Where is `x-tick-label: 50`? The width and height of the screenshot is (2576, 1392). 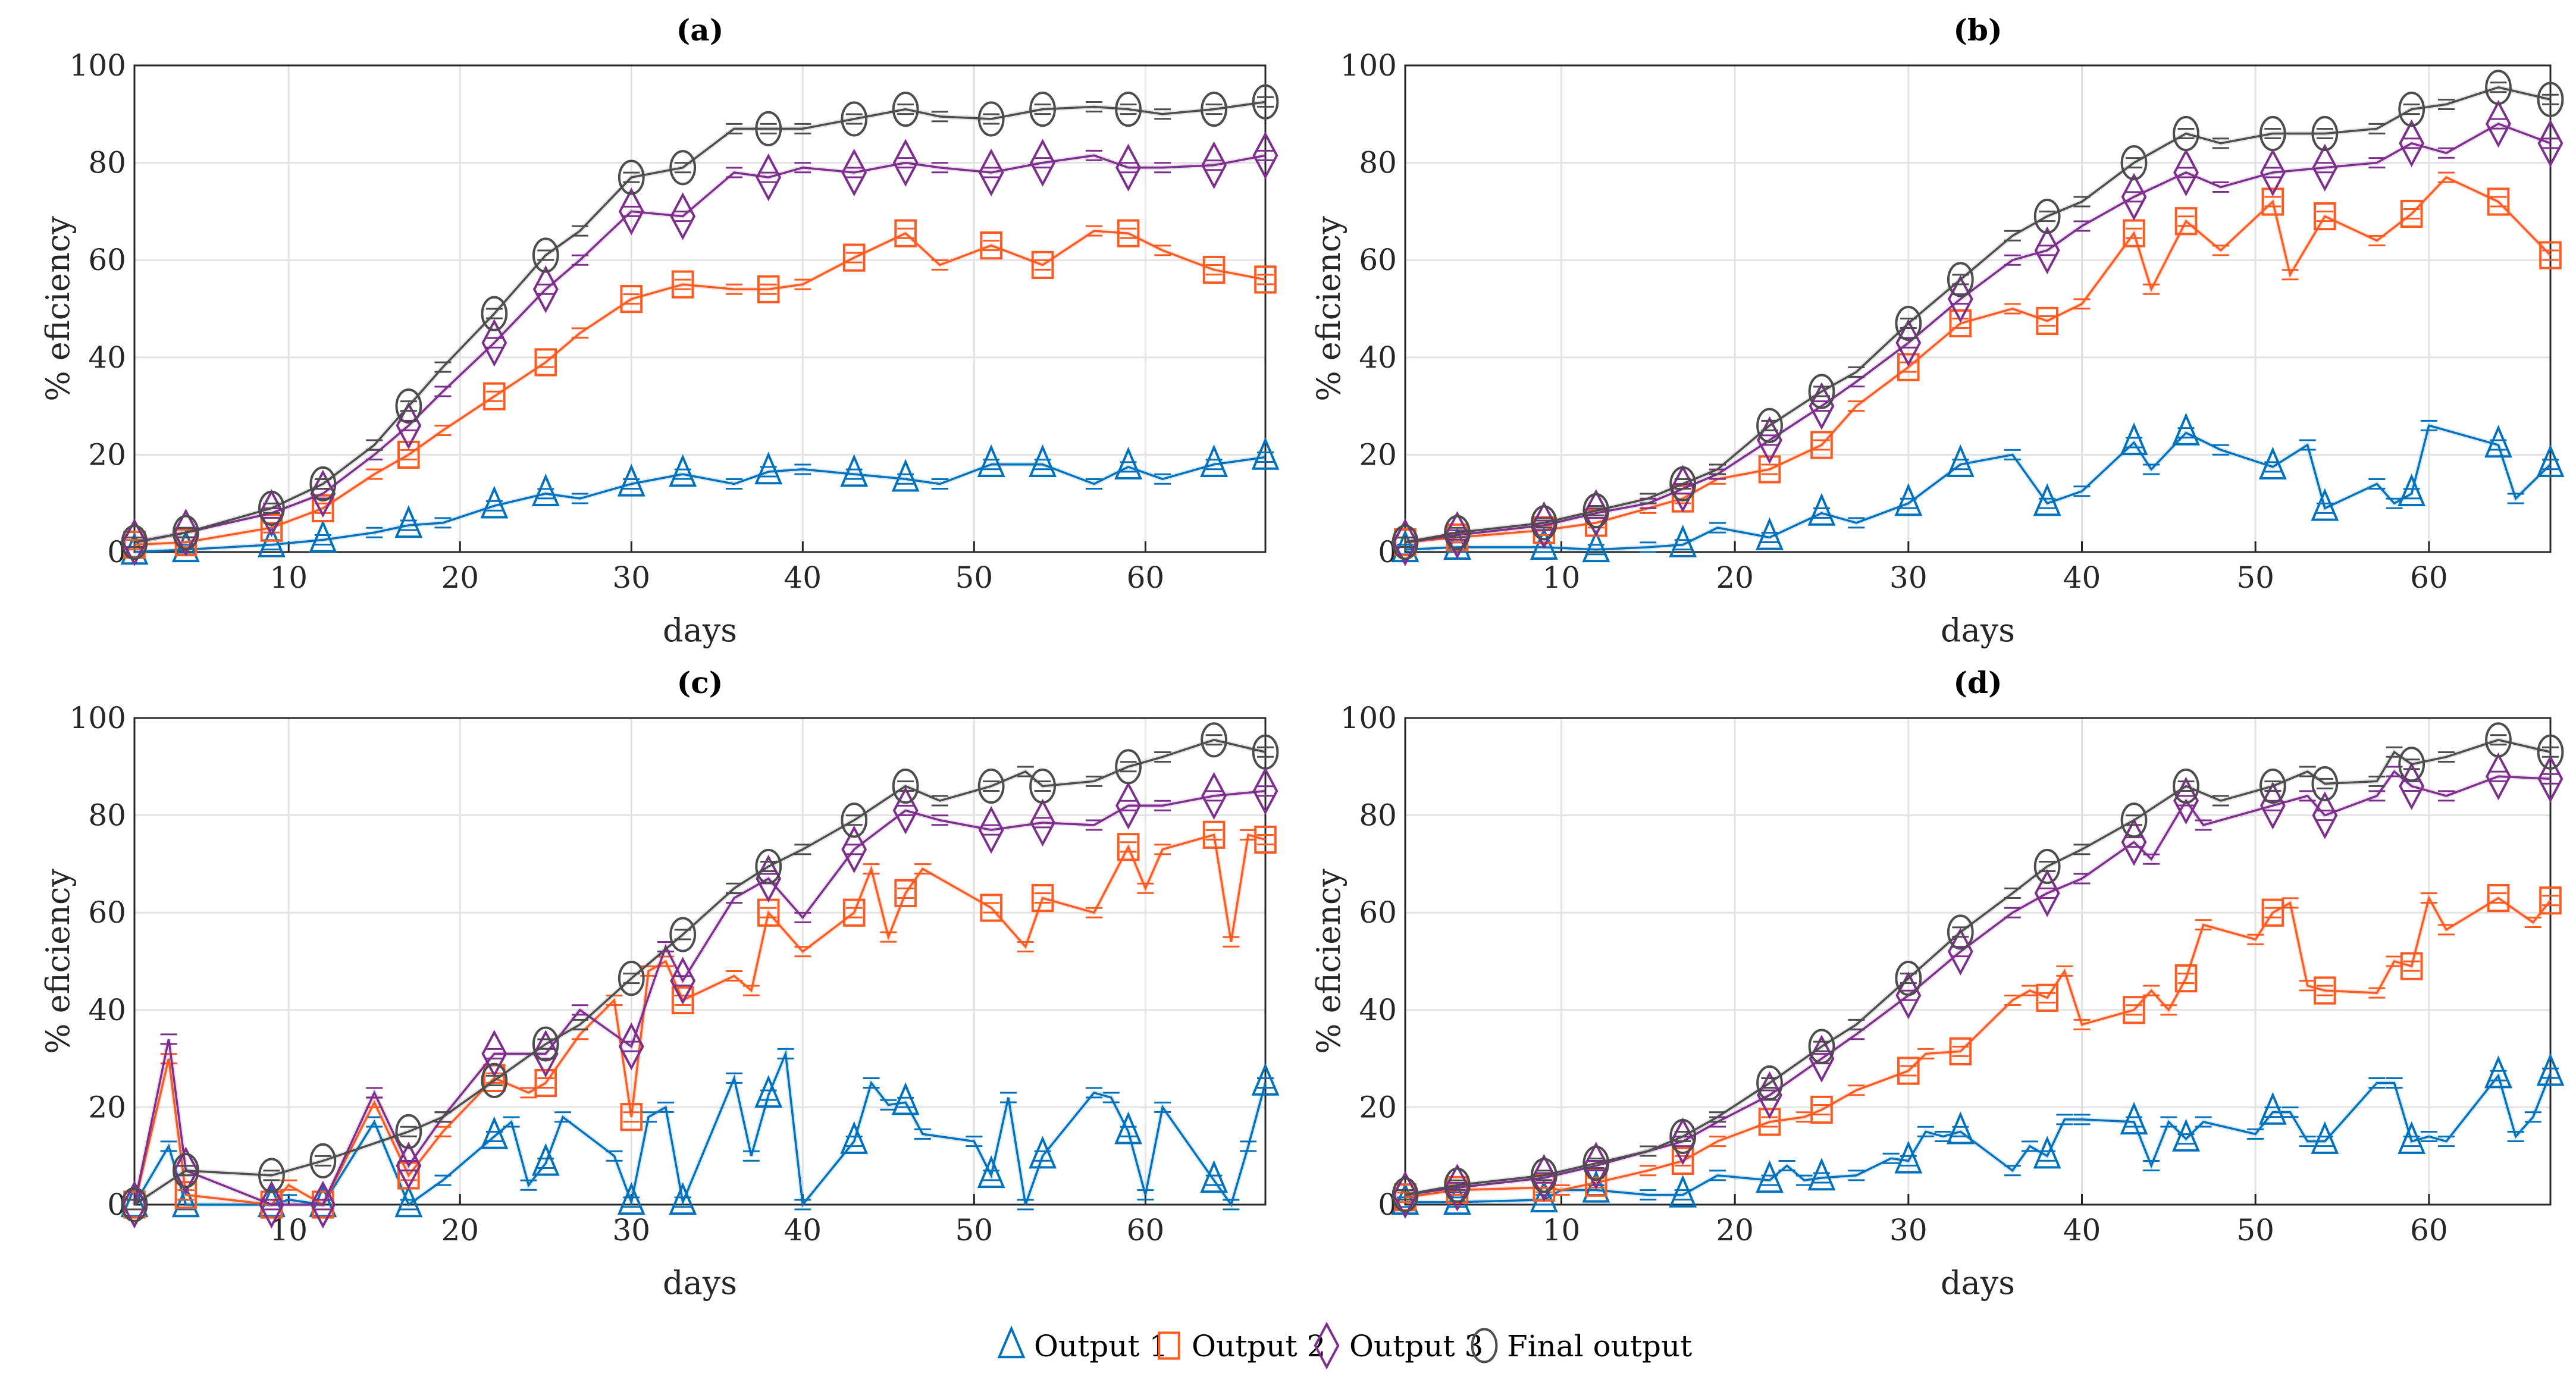 x-tick-label: 50 is located at coordinates (974, 1230).